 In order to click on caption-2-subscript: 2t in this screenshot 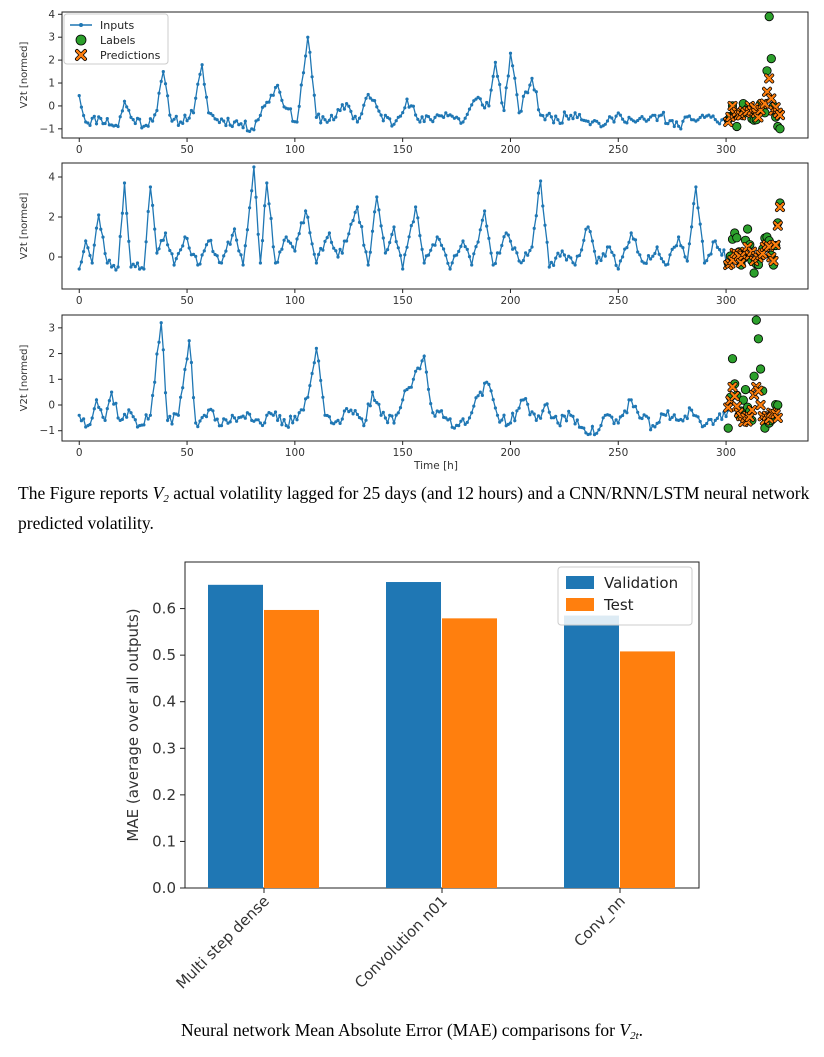, I will do `click(634, 1036)`.